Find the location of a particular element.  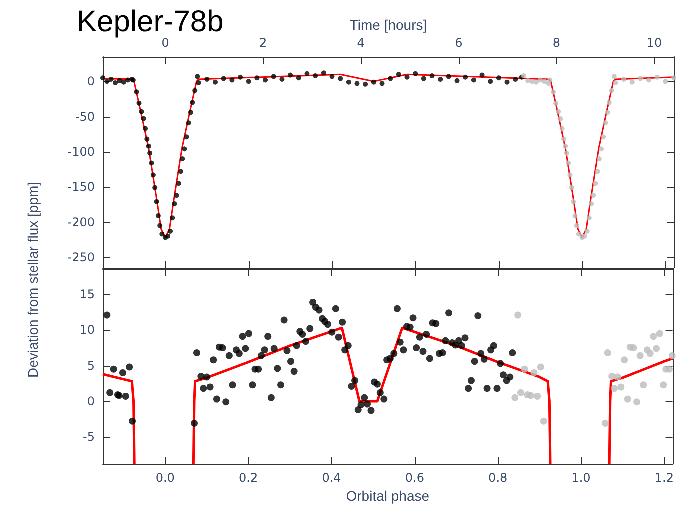

x-tick-label: 0.6 is located at coordinates (414, 478).